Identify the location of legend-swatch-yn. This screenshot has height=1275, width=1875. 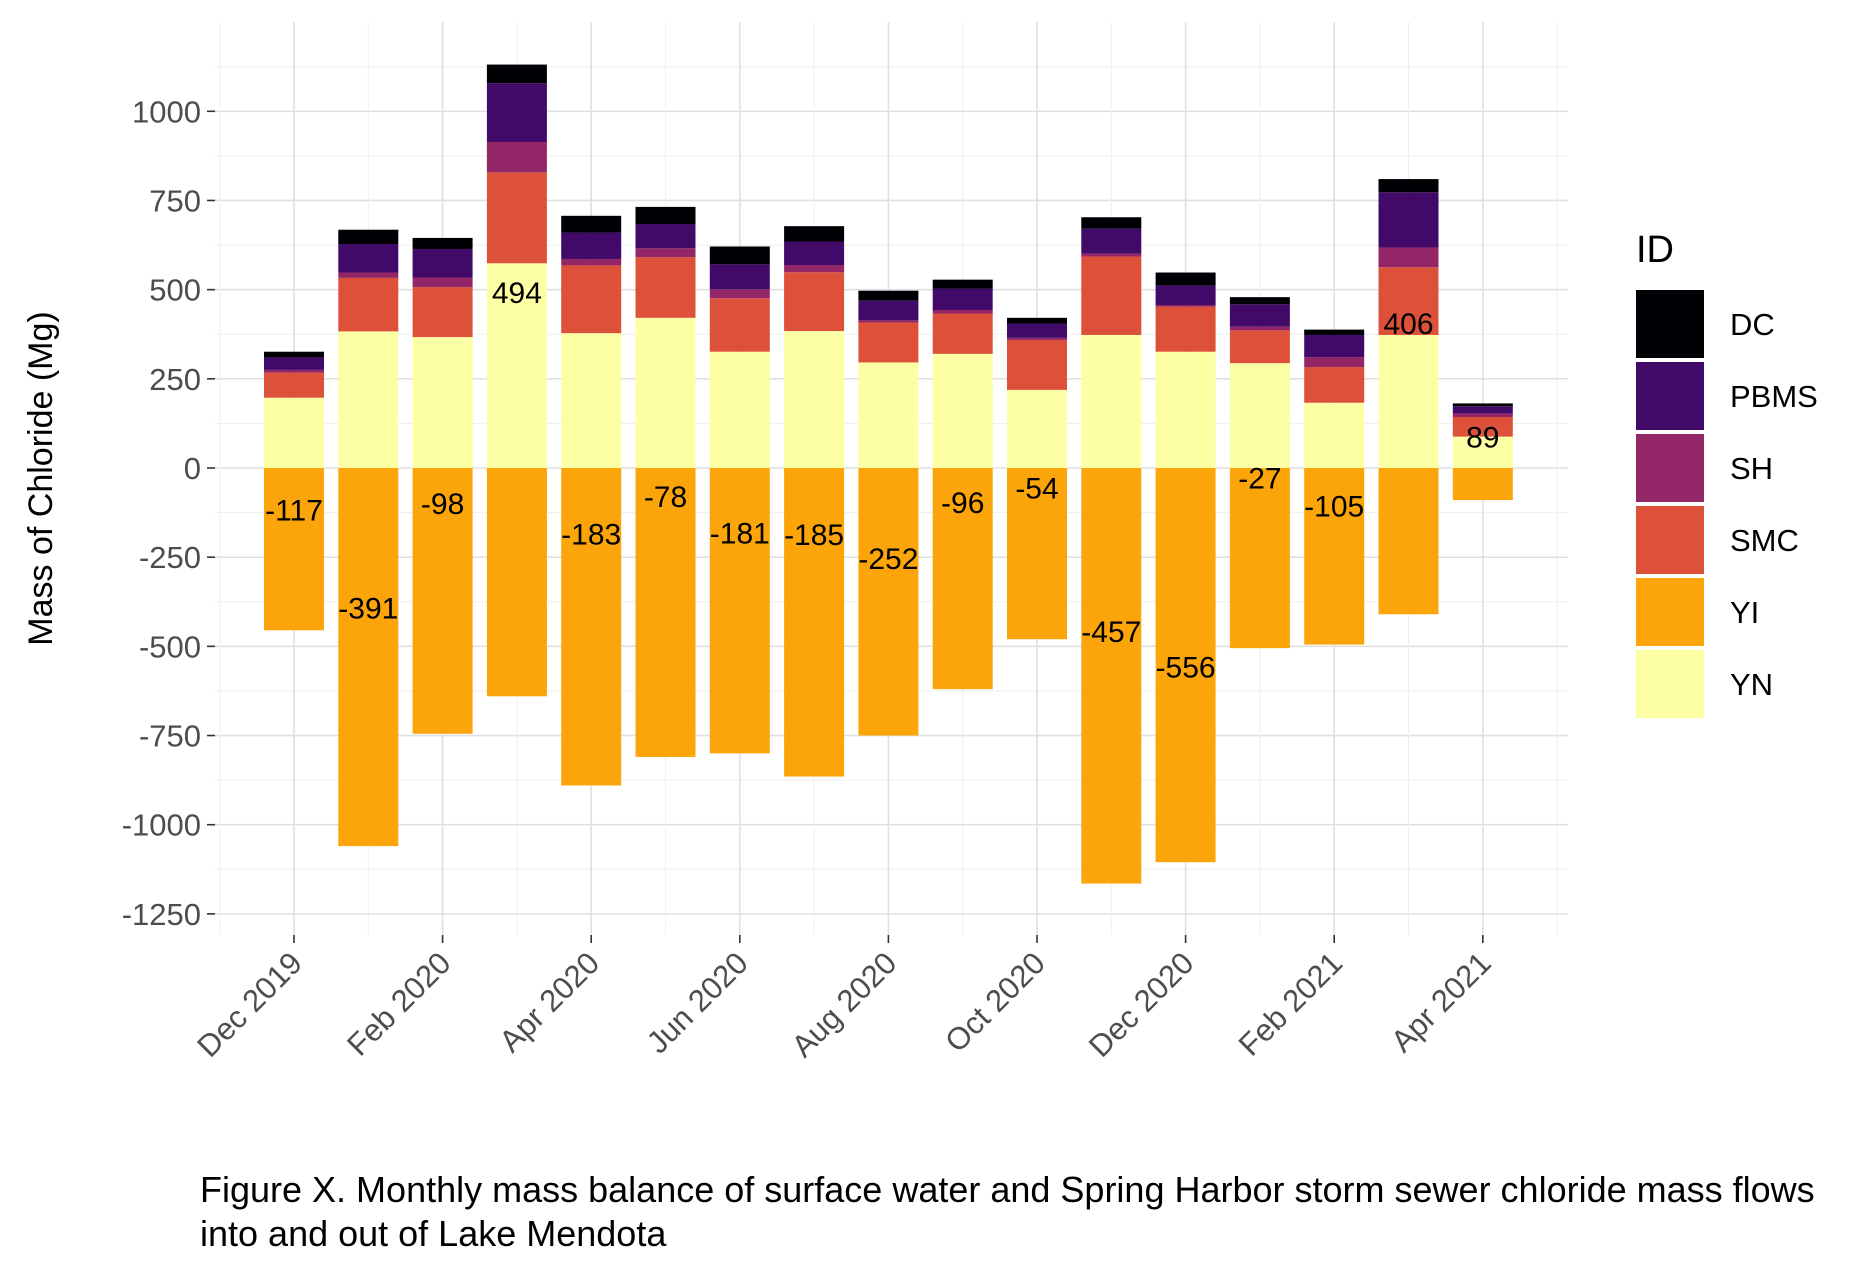
(1670, 684).